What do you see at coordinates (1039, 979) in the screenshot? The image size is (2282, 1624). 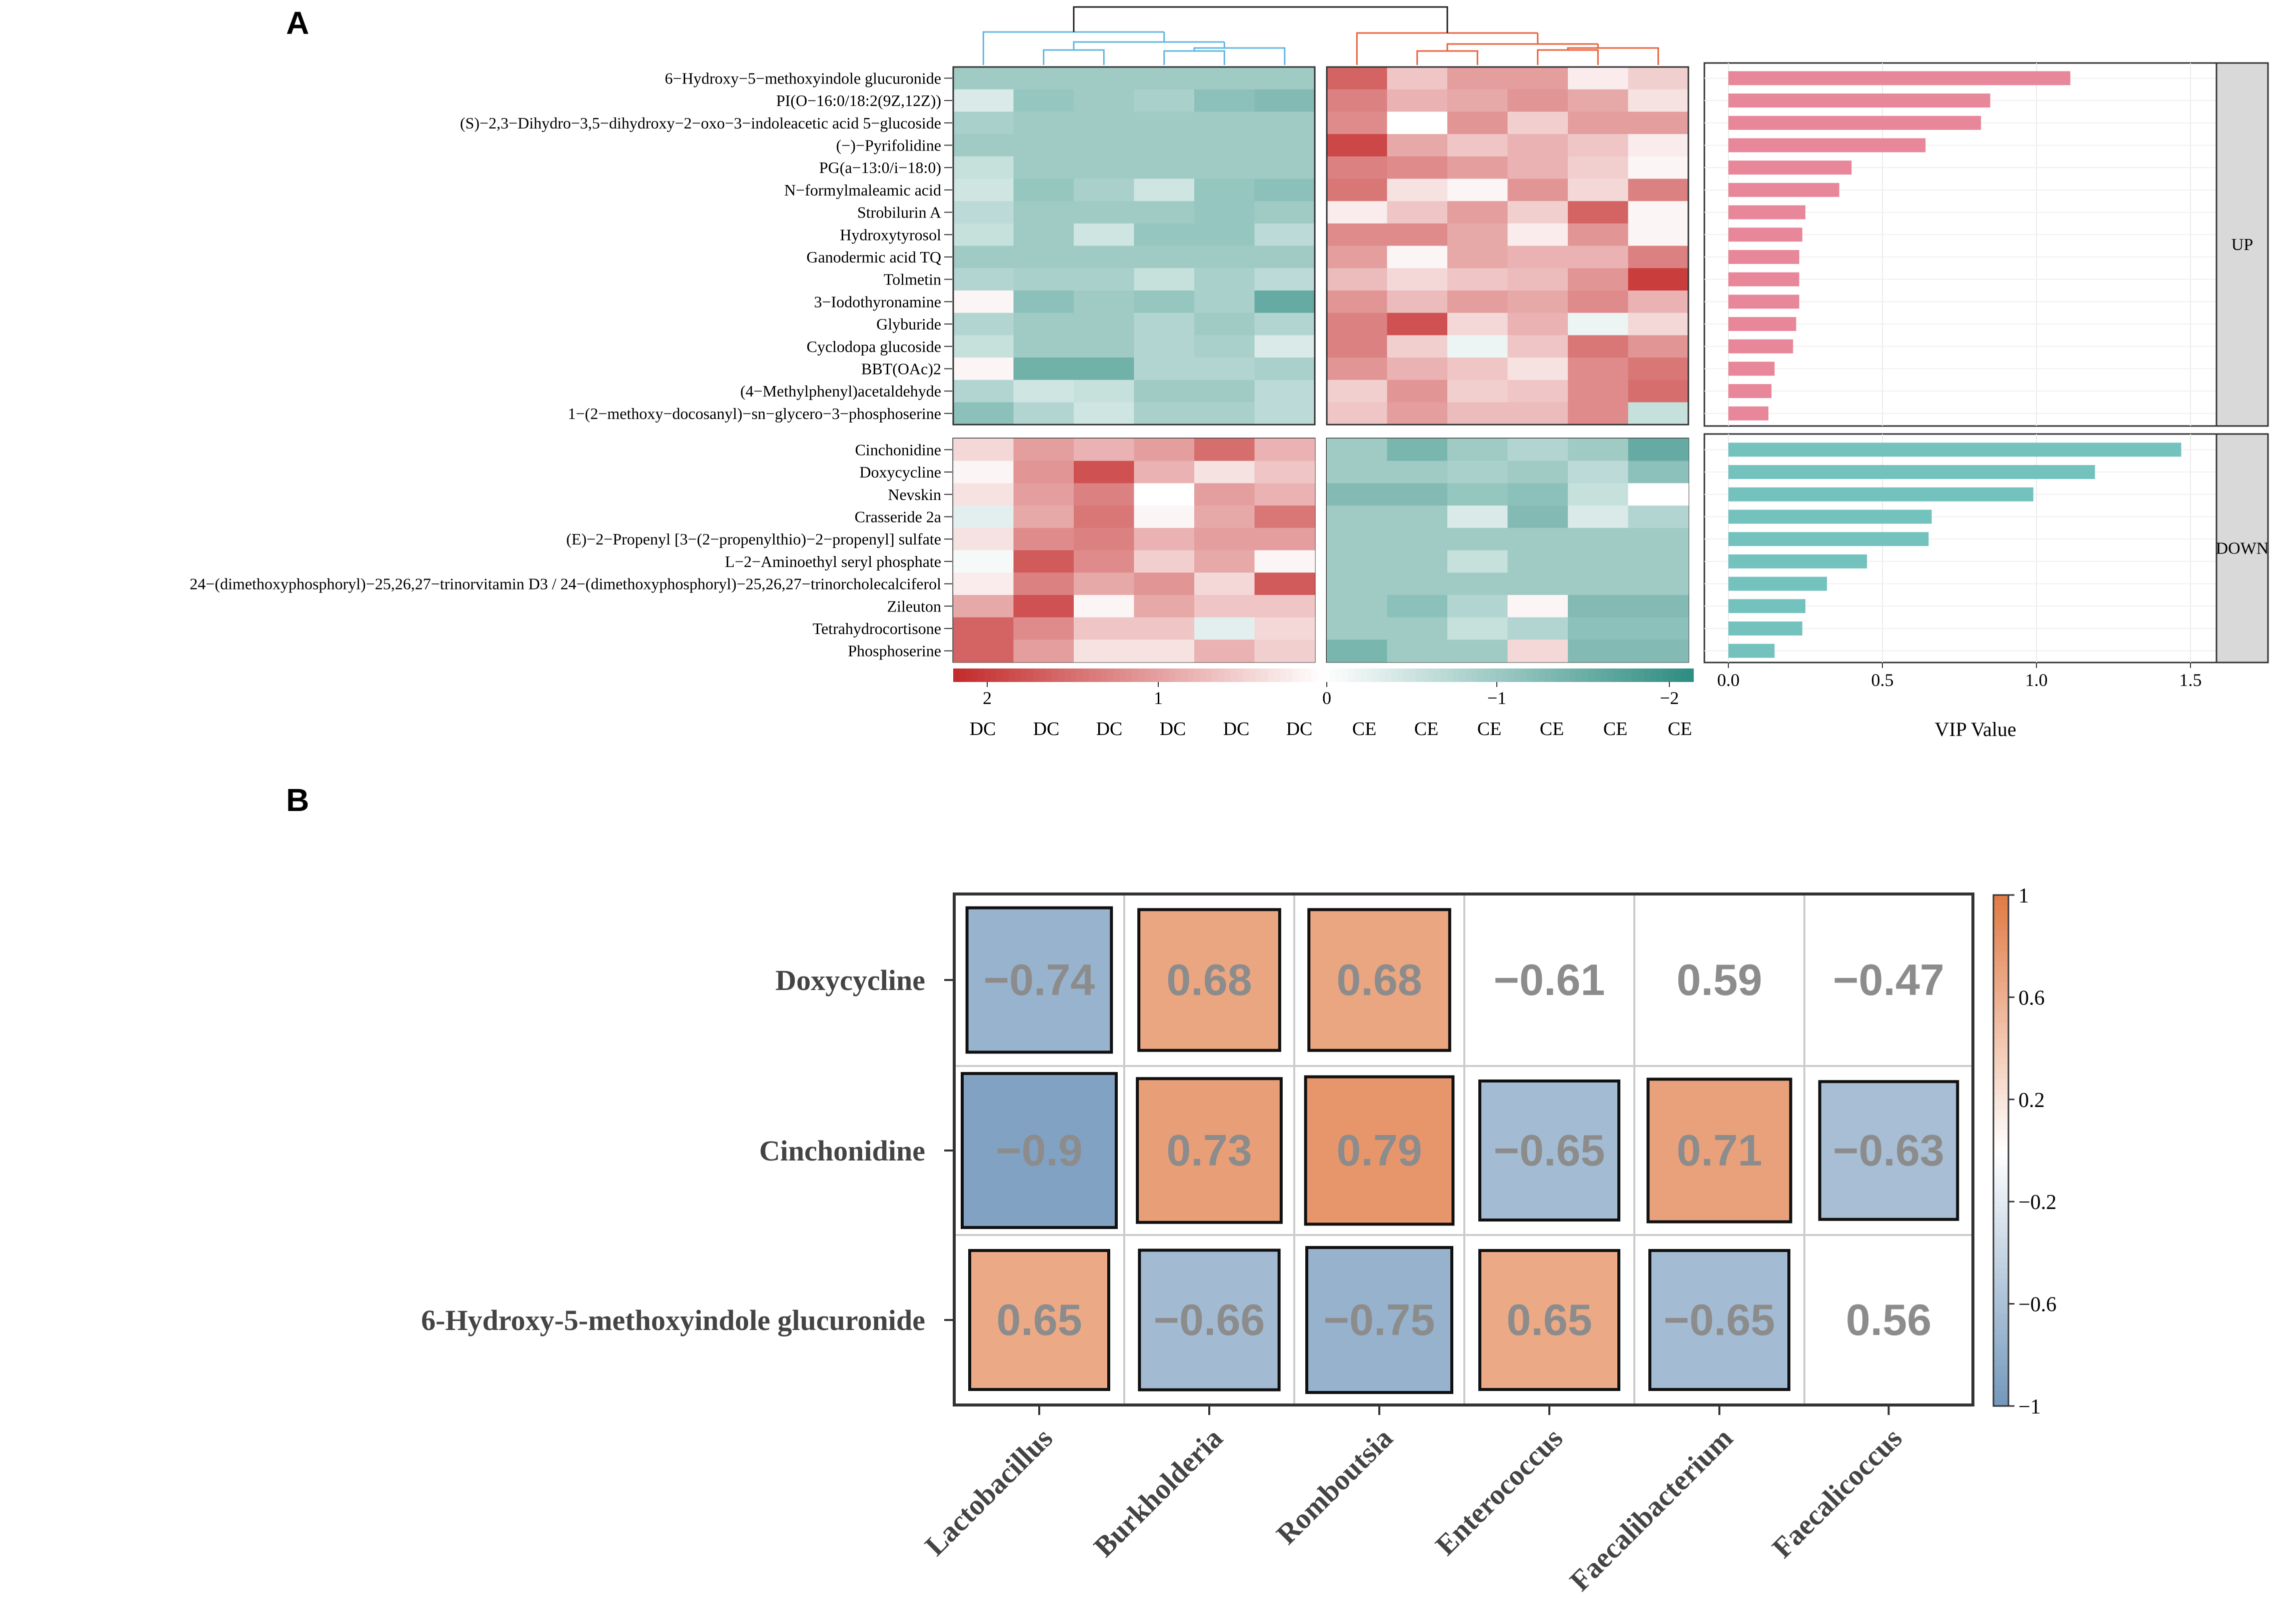 I see `corr-value-label: −0.74` at bounding box center [1039, 979].